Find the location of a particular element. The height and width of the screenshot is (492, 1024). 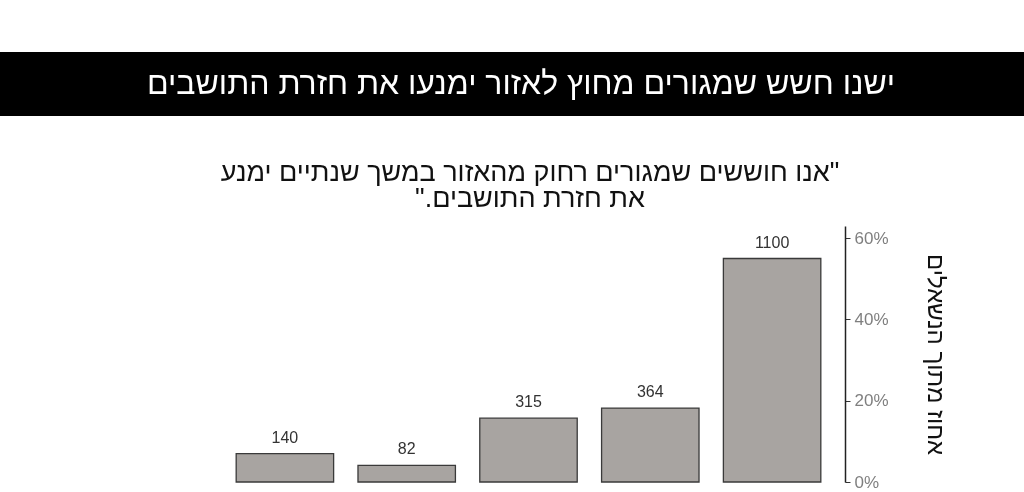

y-axis-title: אחוז מתוך הנשאלים is located at coordinates (936, 354).